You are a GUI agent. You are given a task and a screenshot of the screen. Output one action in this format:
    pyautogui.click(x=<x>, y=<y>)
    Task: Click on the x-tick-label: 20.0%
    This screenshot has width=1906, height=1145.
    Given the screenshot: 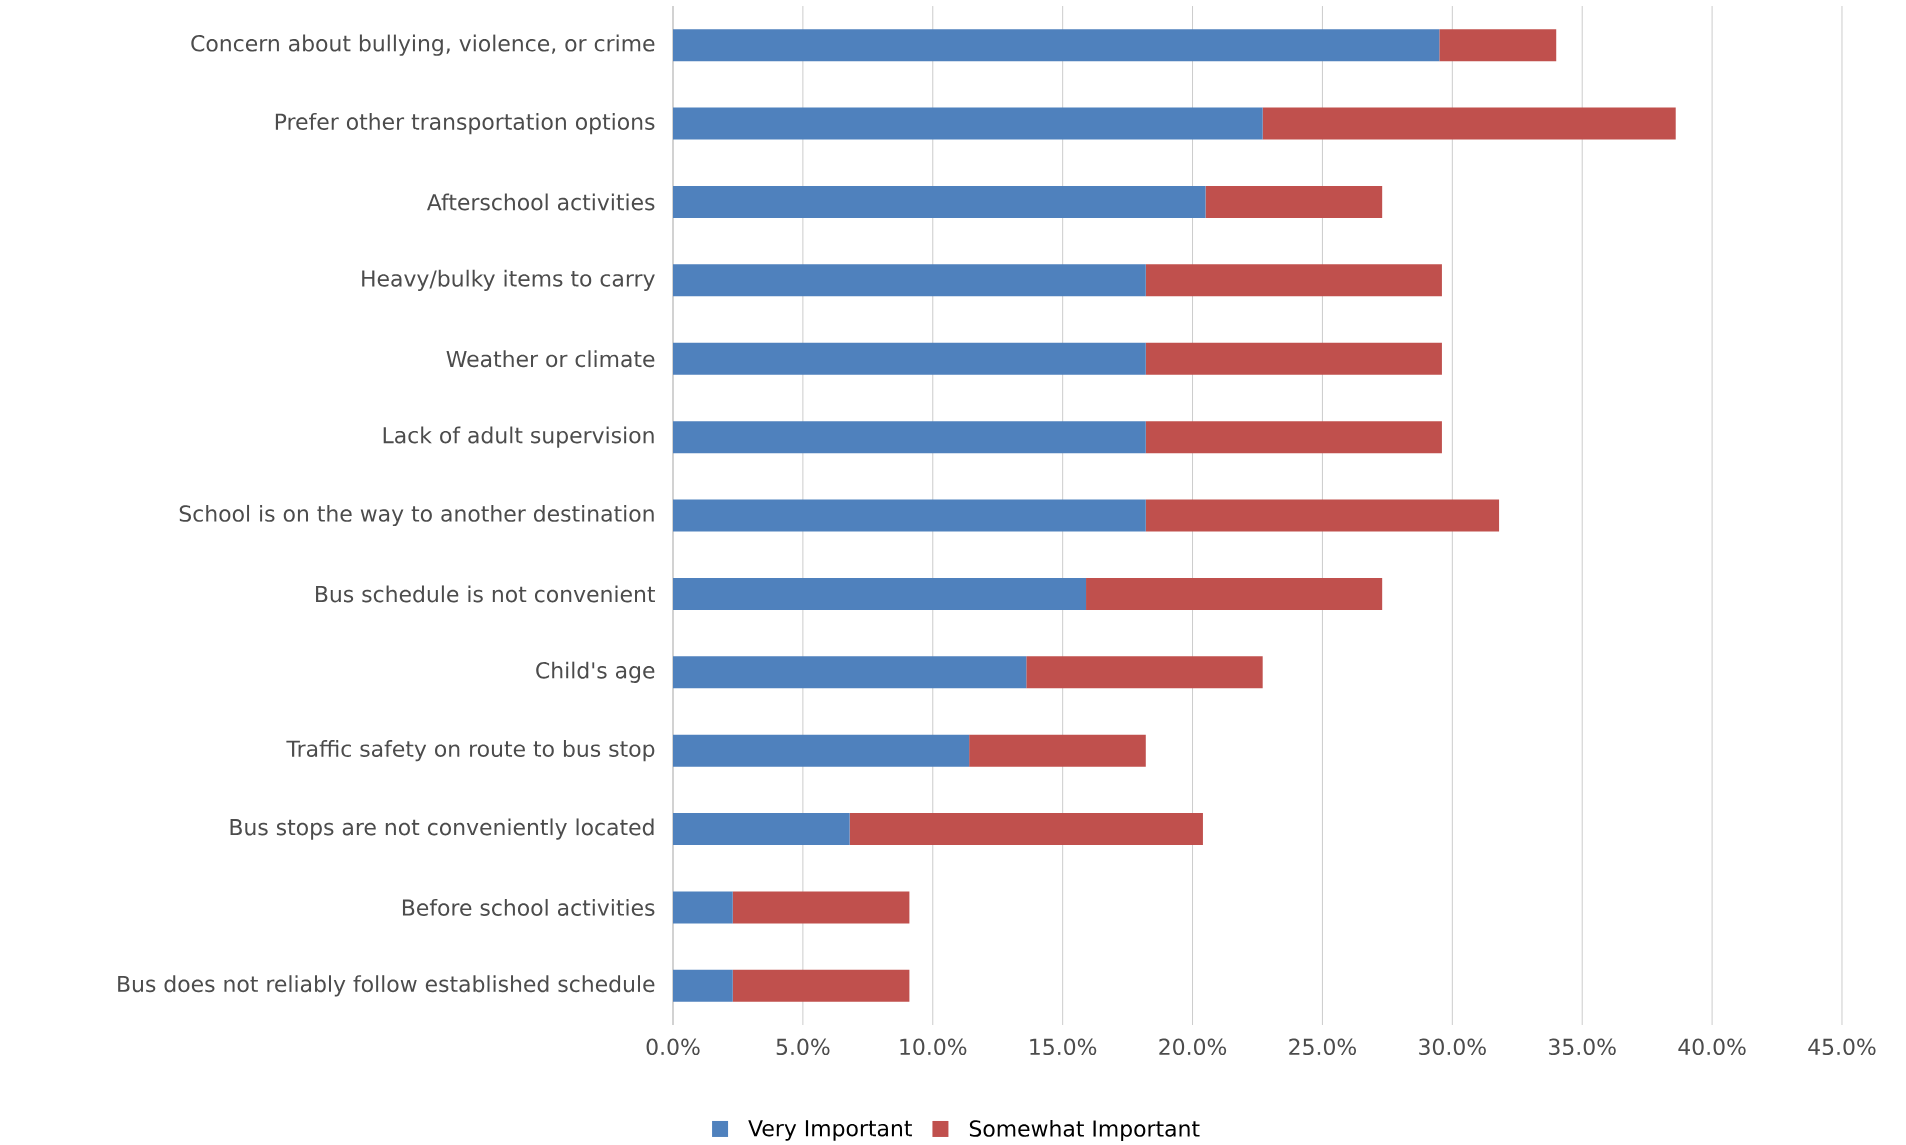 What is the action you would take?
    pyautogui.click(x=1193, y=1047)
    